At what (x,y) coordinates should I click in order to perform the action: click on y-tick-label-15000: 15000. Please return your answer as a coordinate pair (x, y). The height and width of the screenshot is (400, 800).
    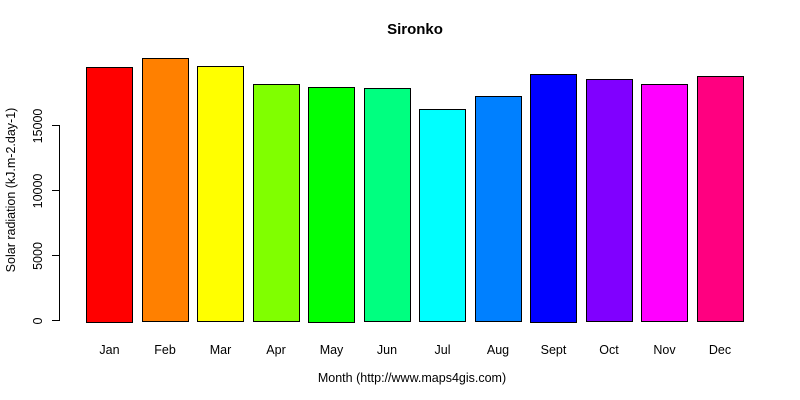
    Looking at the image, I should click on (38, 125).